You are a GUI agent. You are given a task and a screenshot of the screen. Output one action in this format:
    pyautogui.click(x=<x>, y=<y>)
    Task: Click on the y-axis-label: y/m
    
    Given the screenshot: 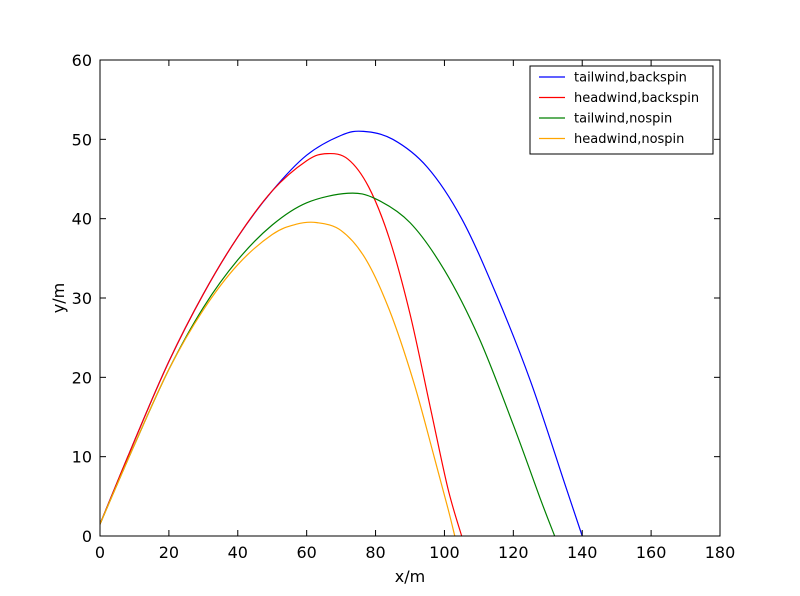 What is the action you would take?
    pyautogui.click(x=58, y=298)
    